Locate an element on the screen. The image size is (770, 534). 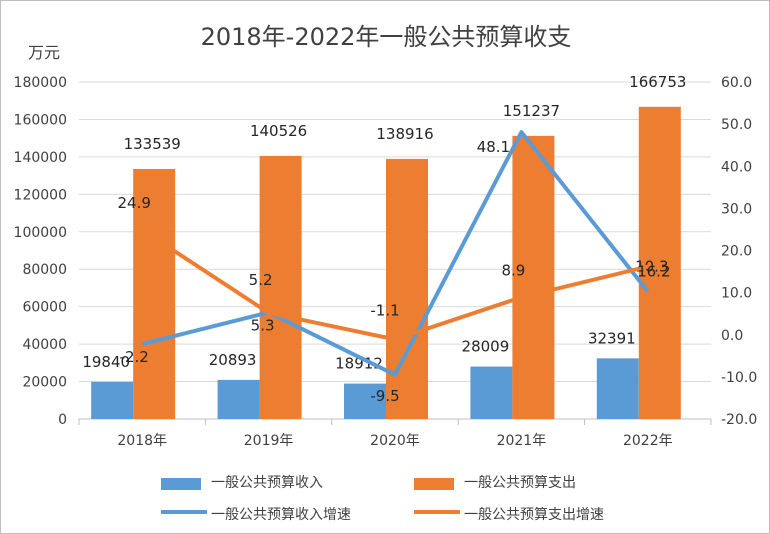
right-axis-tick-label: 40.0 is located at coordinates (736, 167).